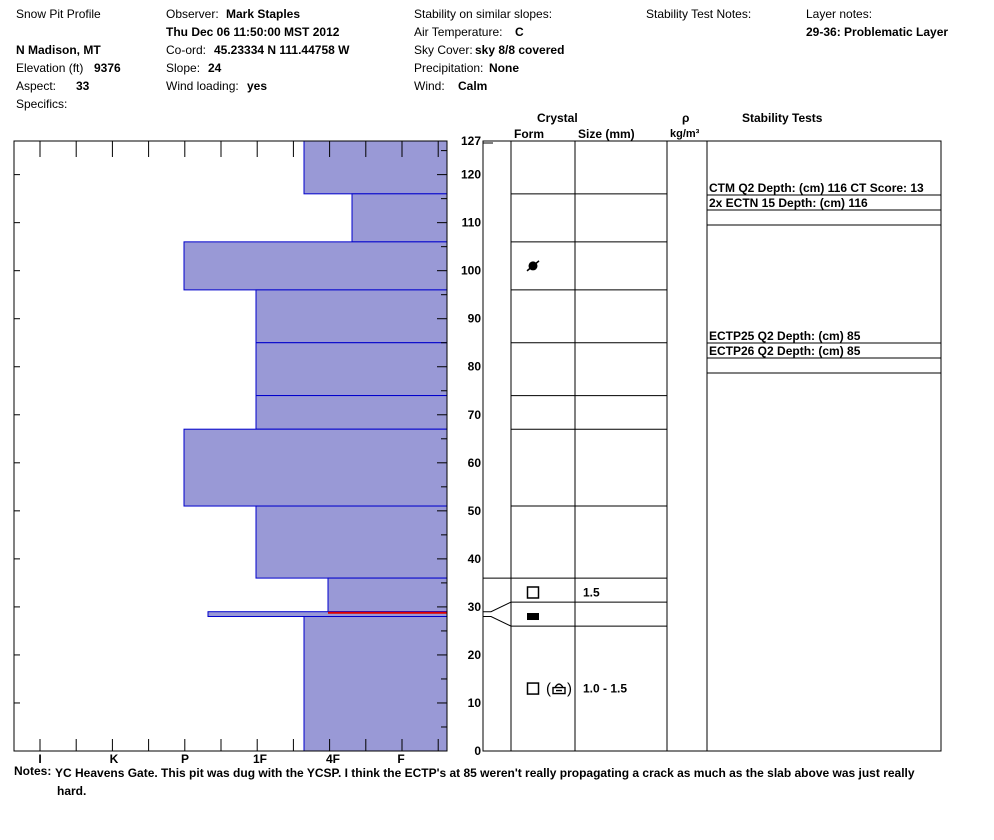  What do you see at coordinates (458, 32) in the screenshot?
I see `air-temp-label: Air Temperature:` at bounding box center [458, 32].